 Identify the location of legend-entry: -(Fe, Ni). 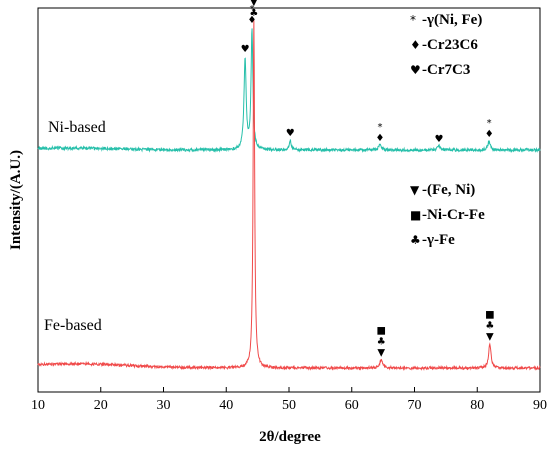
(448, 190).